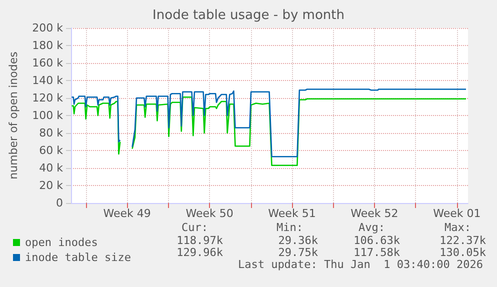  I want to click on text: Max:, so click(457, 227).